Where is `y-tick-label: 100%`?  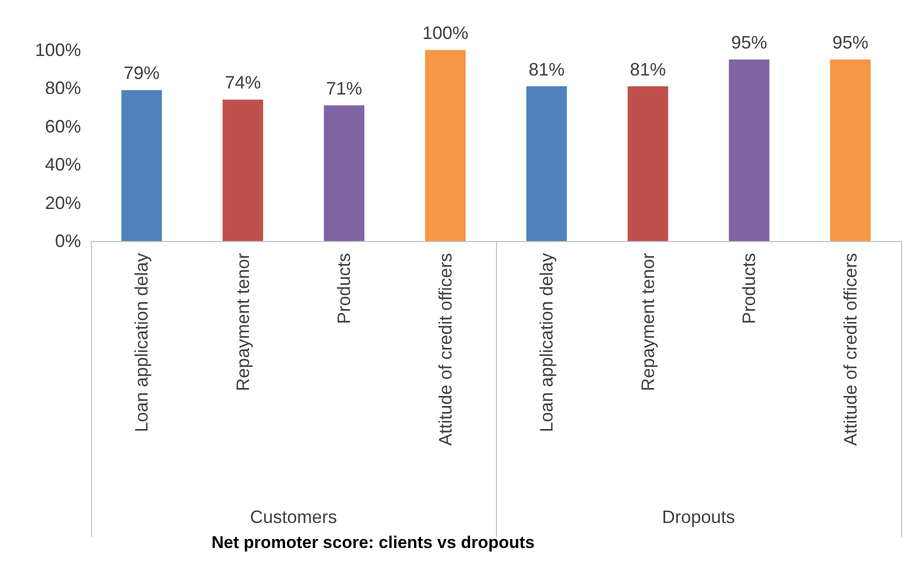 y-tick-label: 100% is located at coordinates (57, 50).